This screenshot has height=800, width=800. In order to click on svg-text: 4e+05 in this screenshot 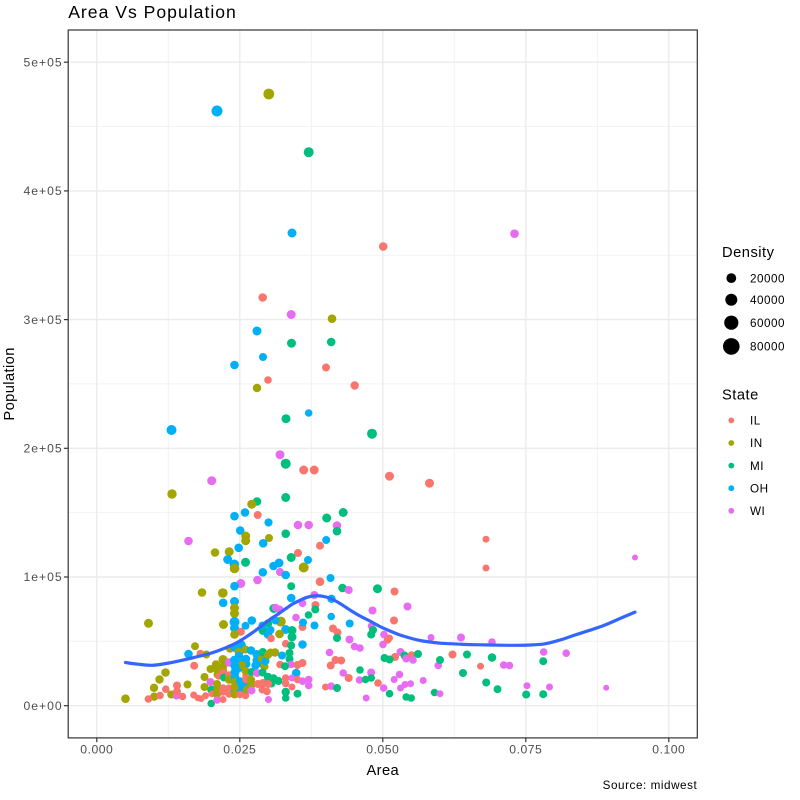, I will do `click(42, 191)`.